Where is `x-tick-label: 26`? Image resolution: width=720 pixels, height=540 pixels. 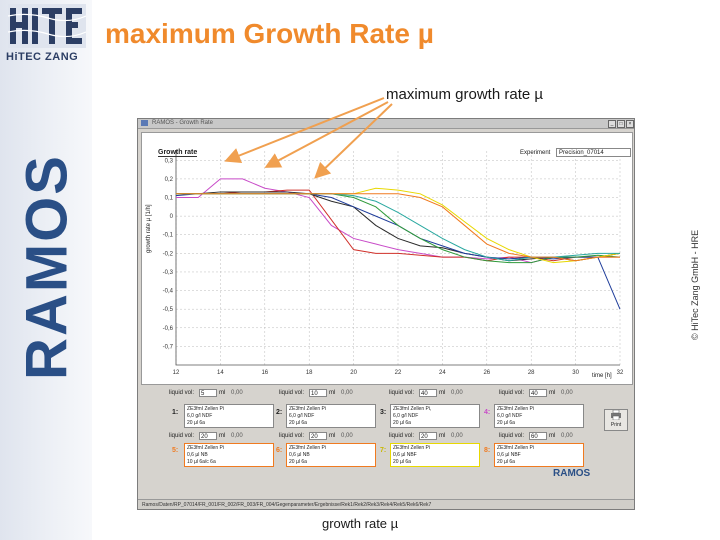
x-tick-label: 26 is located at coordinates (486, 373).